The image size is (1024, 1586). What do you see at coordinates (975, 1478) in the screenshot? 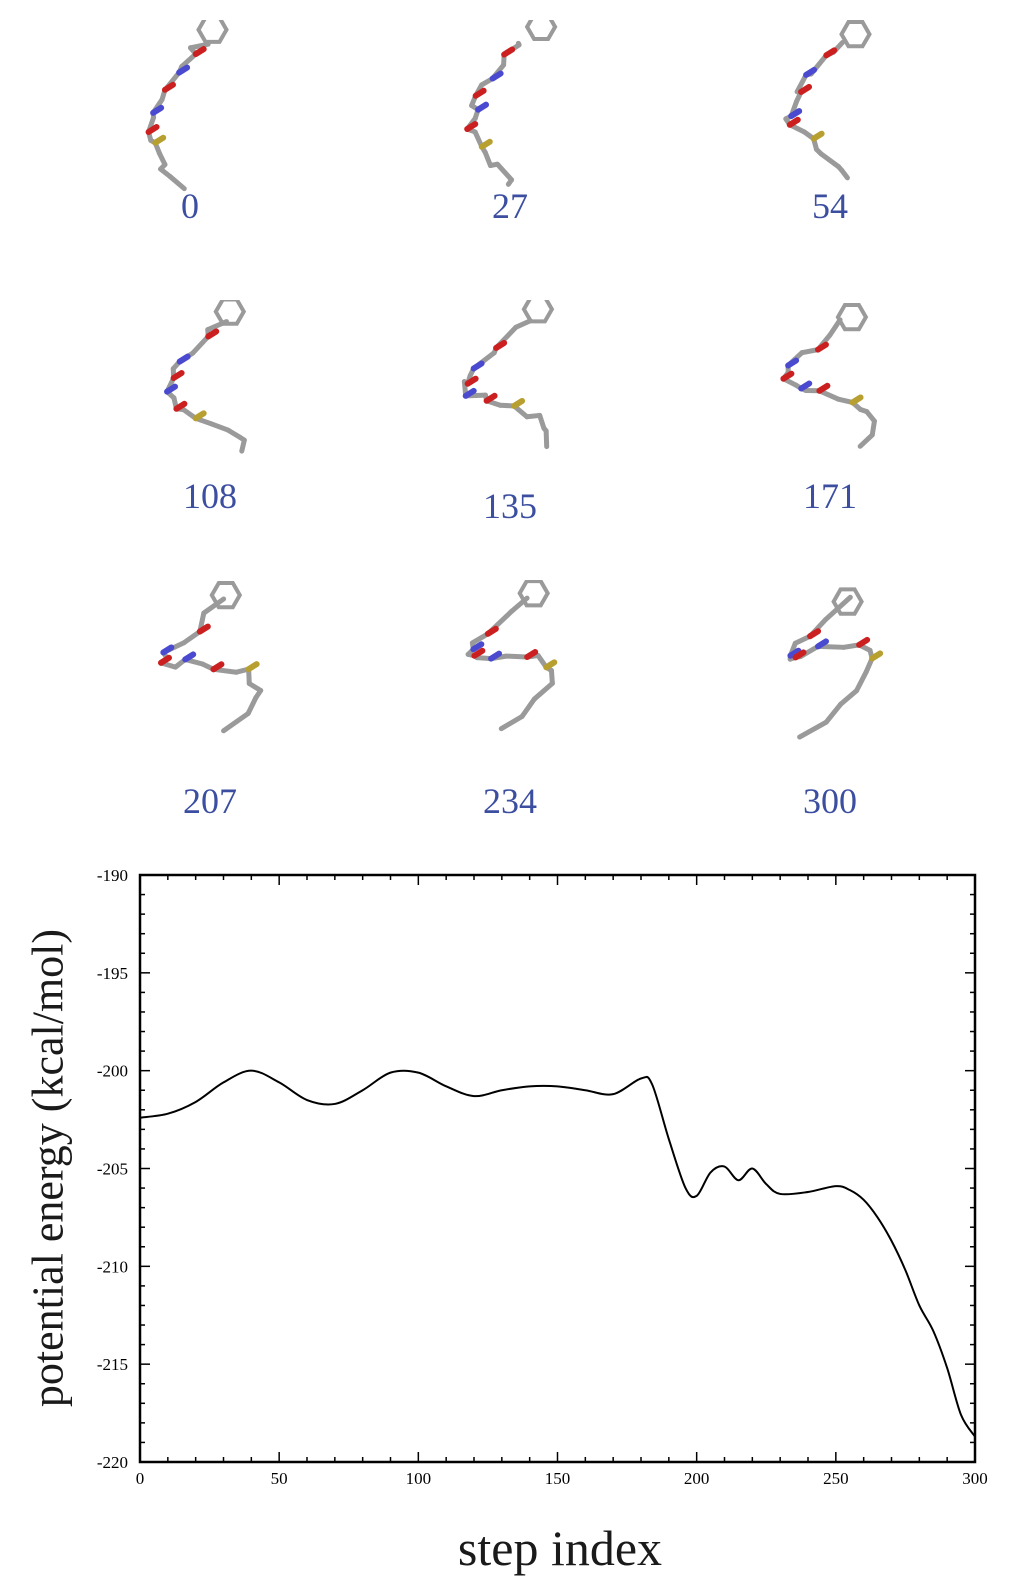
I see `x-tick-label: 300` at bounding box center [975, 1478].